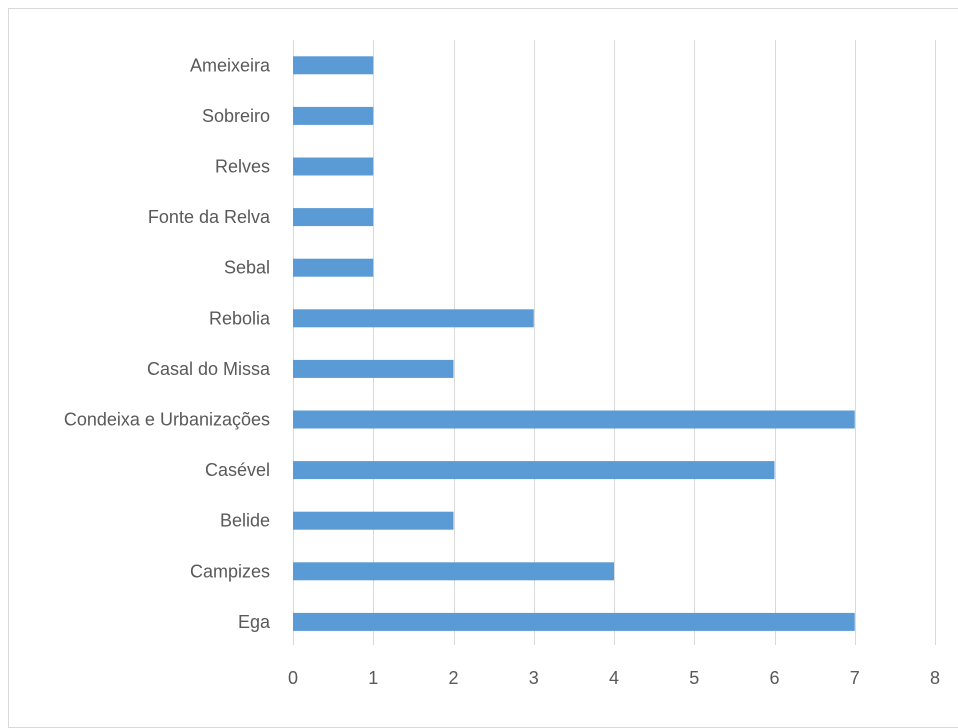 Image resolution: width=958 pixels, height=728 pixels. What do you see at coordinates (855, 678) in the screenshot?
I see `x-tick-label-7: 7` at bounding box center [855, 678].